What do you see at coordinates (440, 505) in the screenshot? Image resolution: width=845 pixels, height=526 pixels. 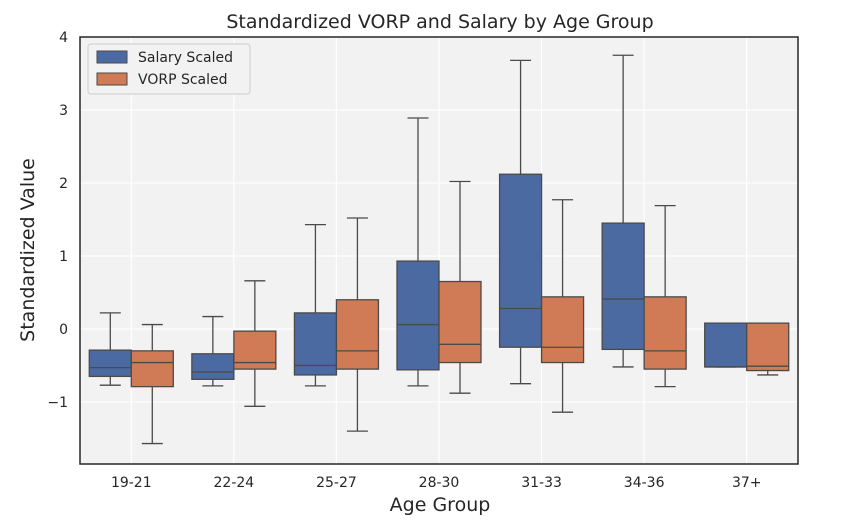 I see `x-axis-label: Age Group` at bounding box center [440, 505].